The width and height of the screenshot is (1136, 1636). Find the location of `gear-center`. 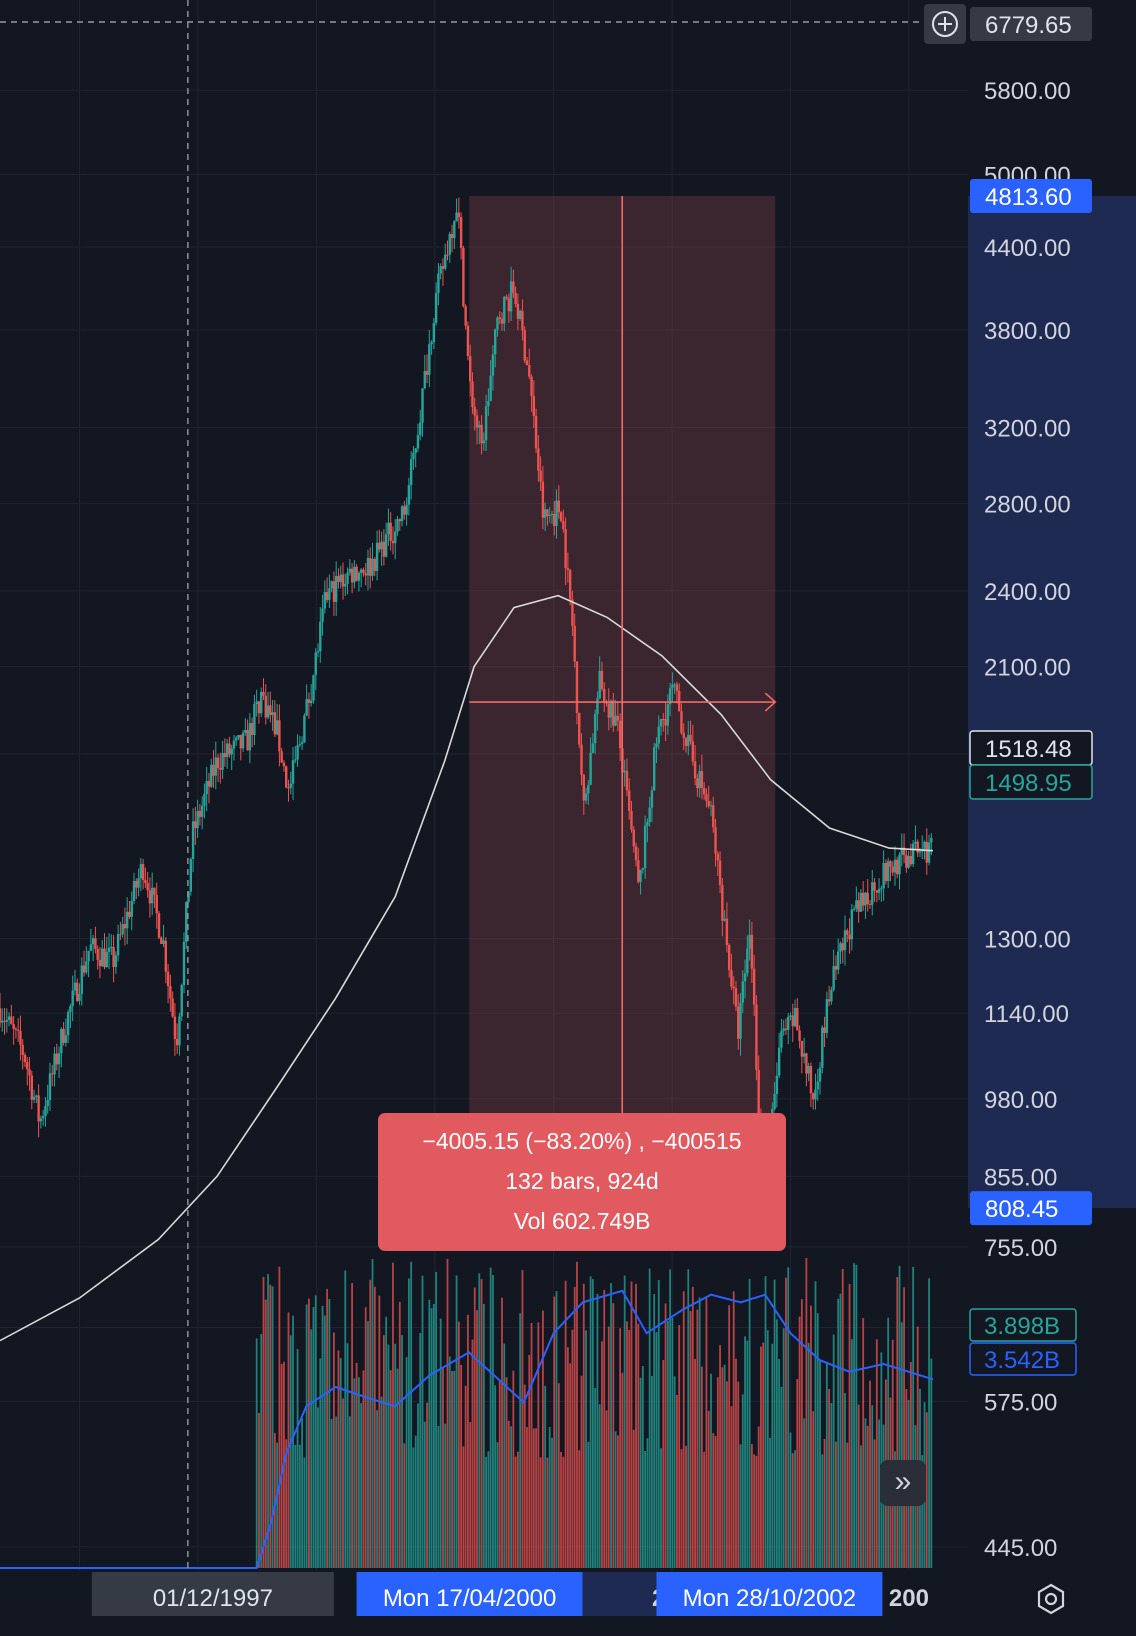

gear-center is located at coordinates (1051, 1599).